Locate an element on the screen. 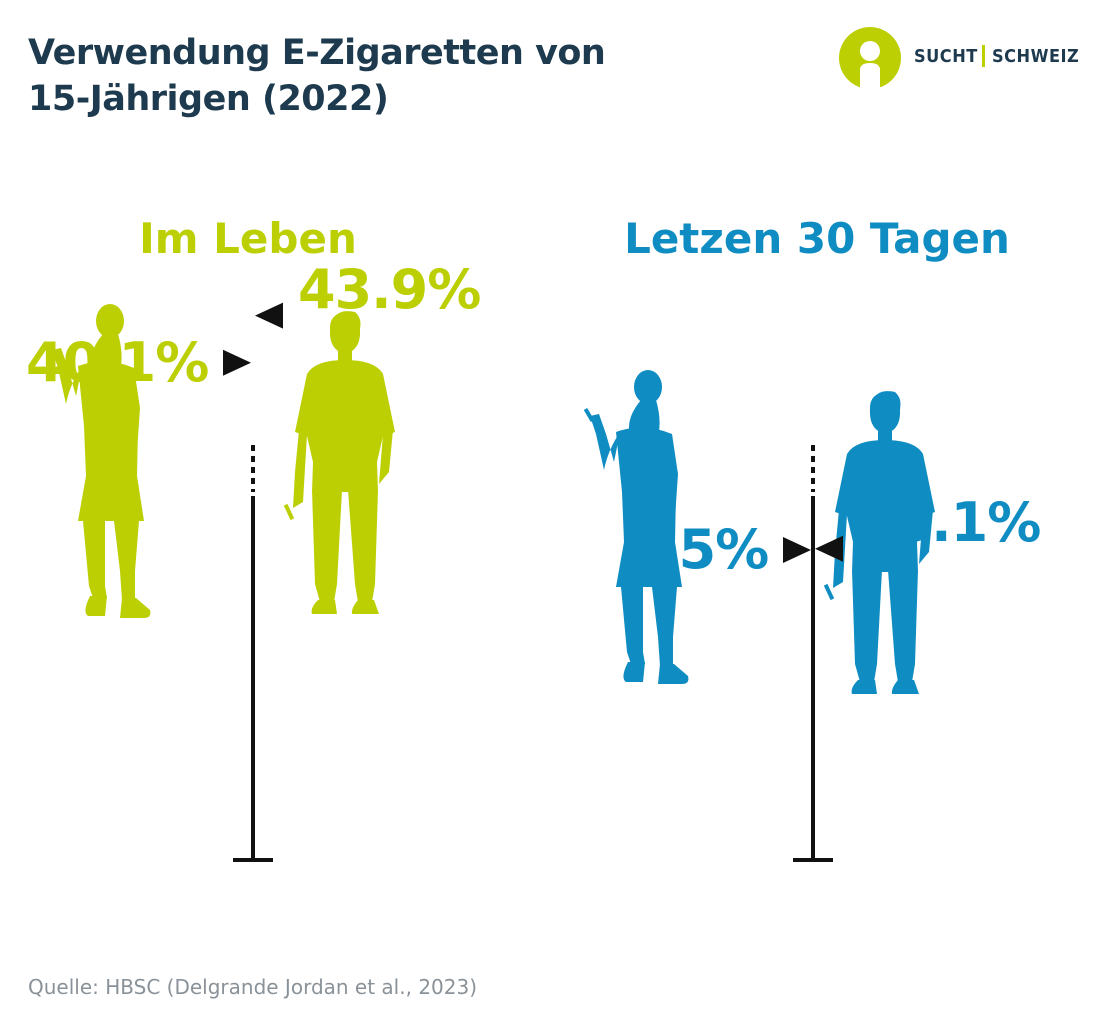  value-label-last30-boys: 25.1% is located at coordinates (949, 522).